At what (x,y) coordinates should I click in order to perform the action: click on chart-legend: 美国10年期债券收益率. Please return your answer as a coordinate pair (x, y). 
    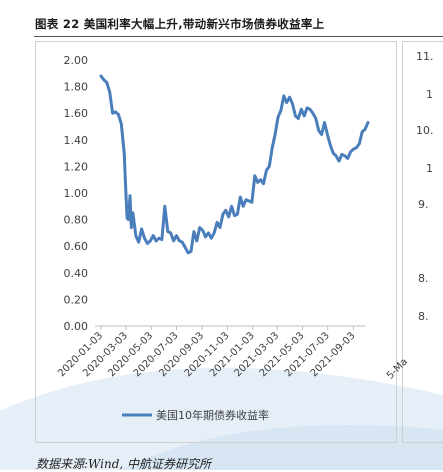
    Looking at the image, I should click on (195, 415).